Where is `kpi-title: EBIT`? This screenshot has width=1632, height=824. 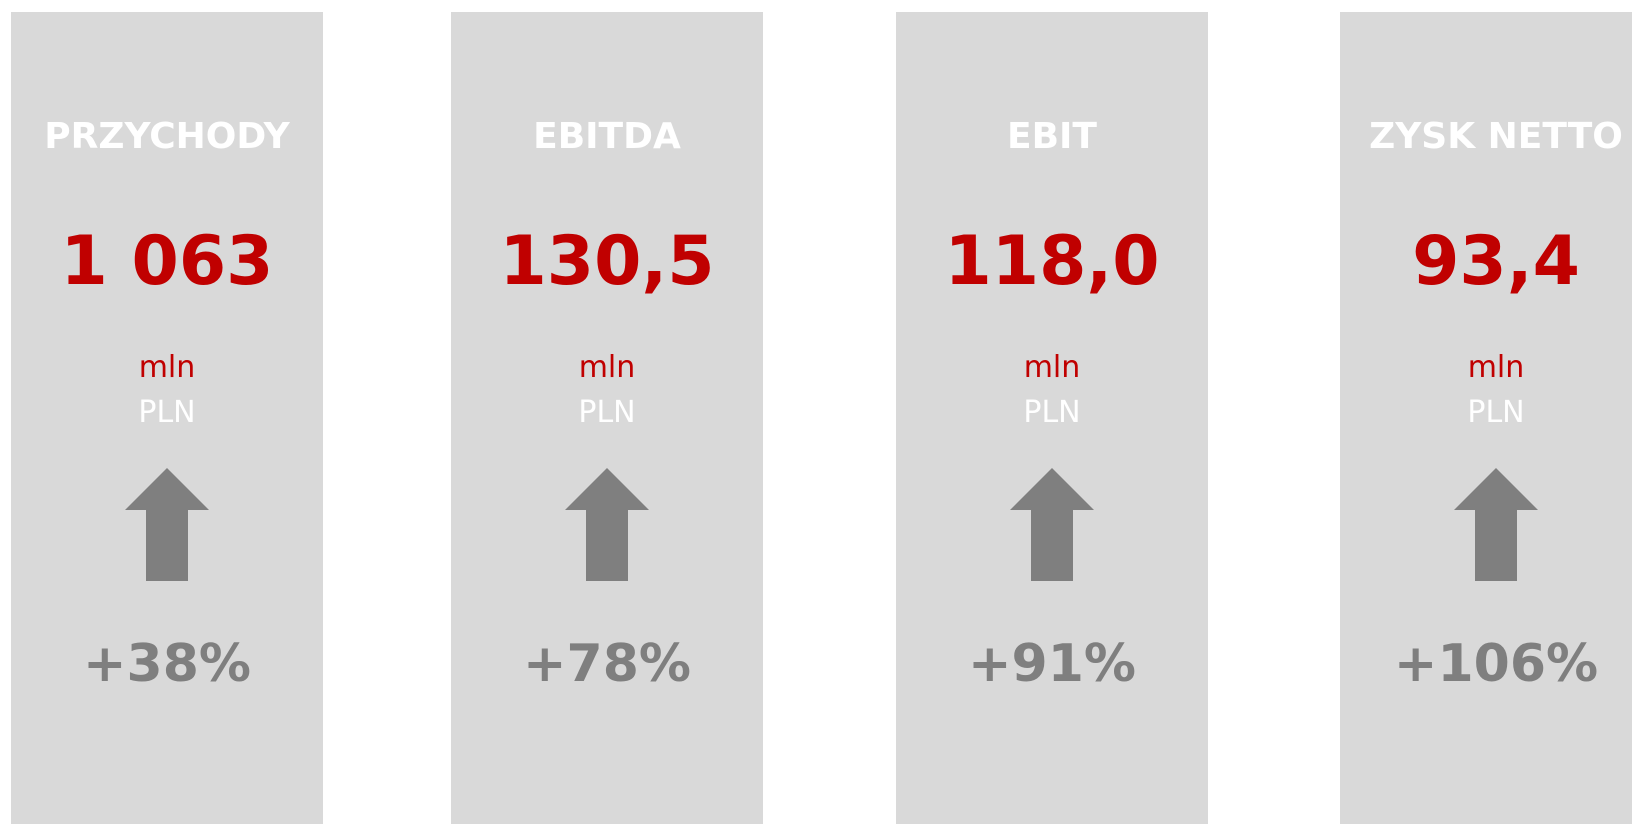
kpi-title: EBIT is located at coordinates (1052, 136).